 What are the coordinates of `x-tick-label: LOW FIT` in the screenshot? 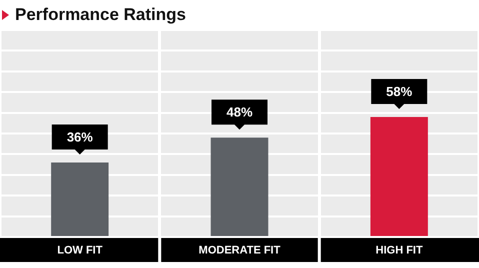 It's located at (80, 250).